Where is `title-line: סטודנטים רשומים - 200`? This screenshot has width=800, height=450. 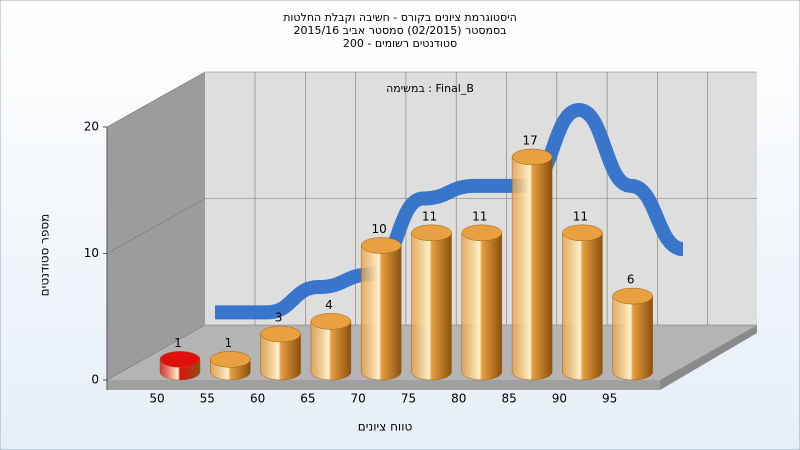 title-line: סטודנטים רשומים - 200 is located at coordinates (400, 43).